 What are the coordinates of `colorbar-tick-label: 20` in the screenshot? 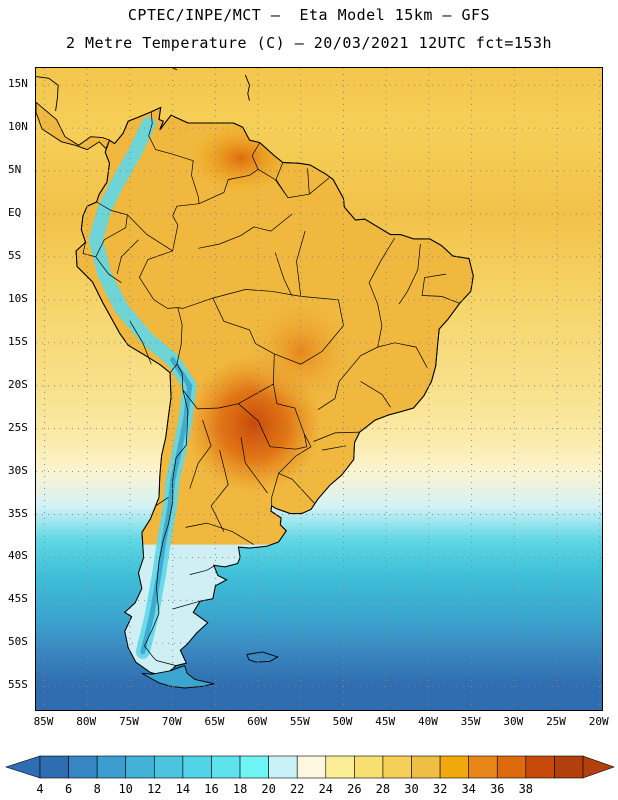 It's located at (268, 789).